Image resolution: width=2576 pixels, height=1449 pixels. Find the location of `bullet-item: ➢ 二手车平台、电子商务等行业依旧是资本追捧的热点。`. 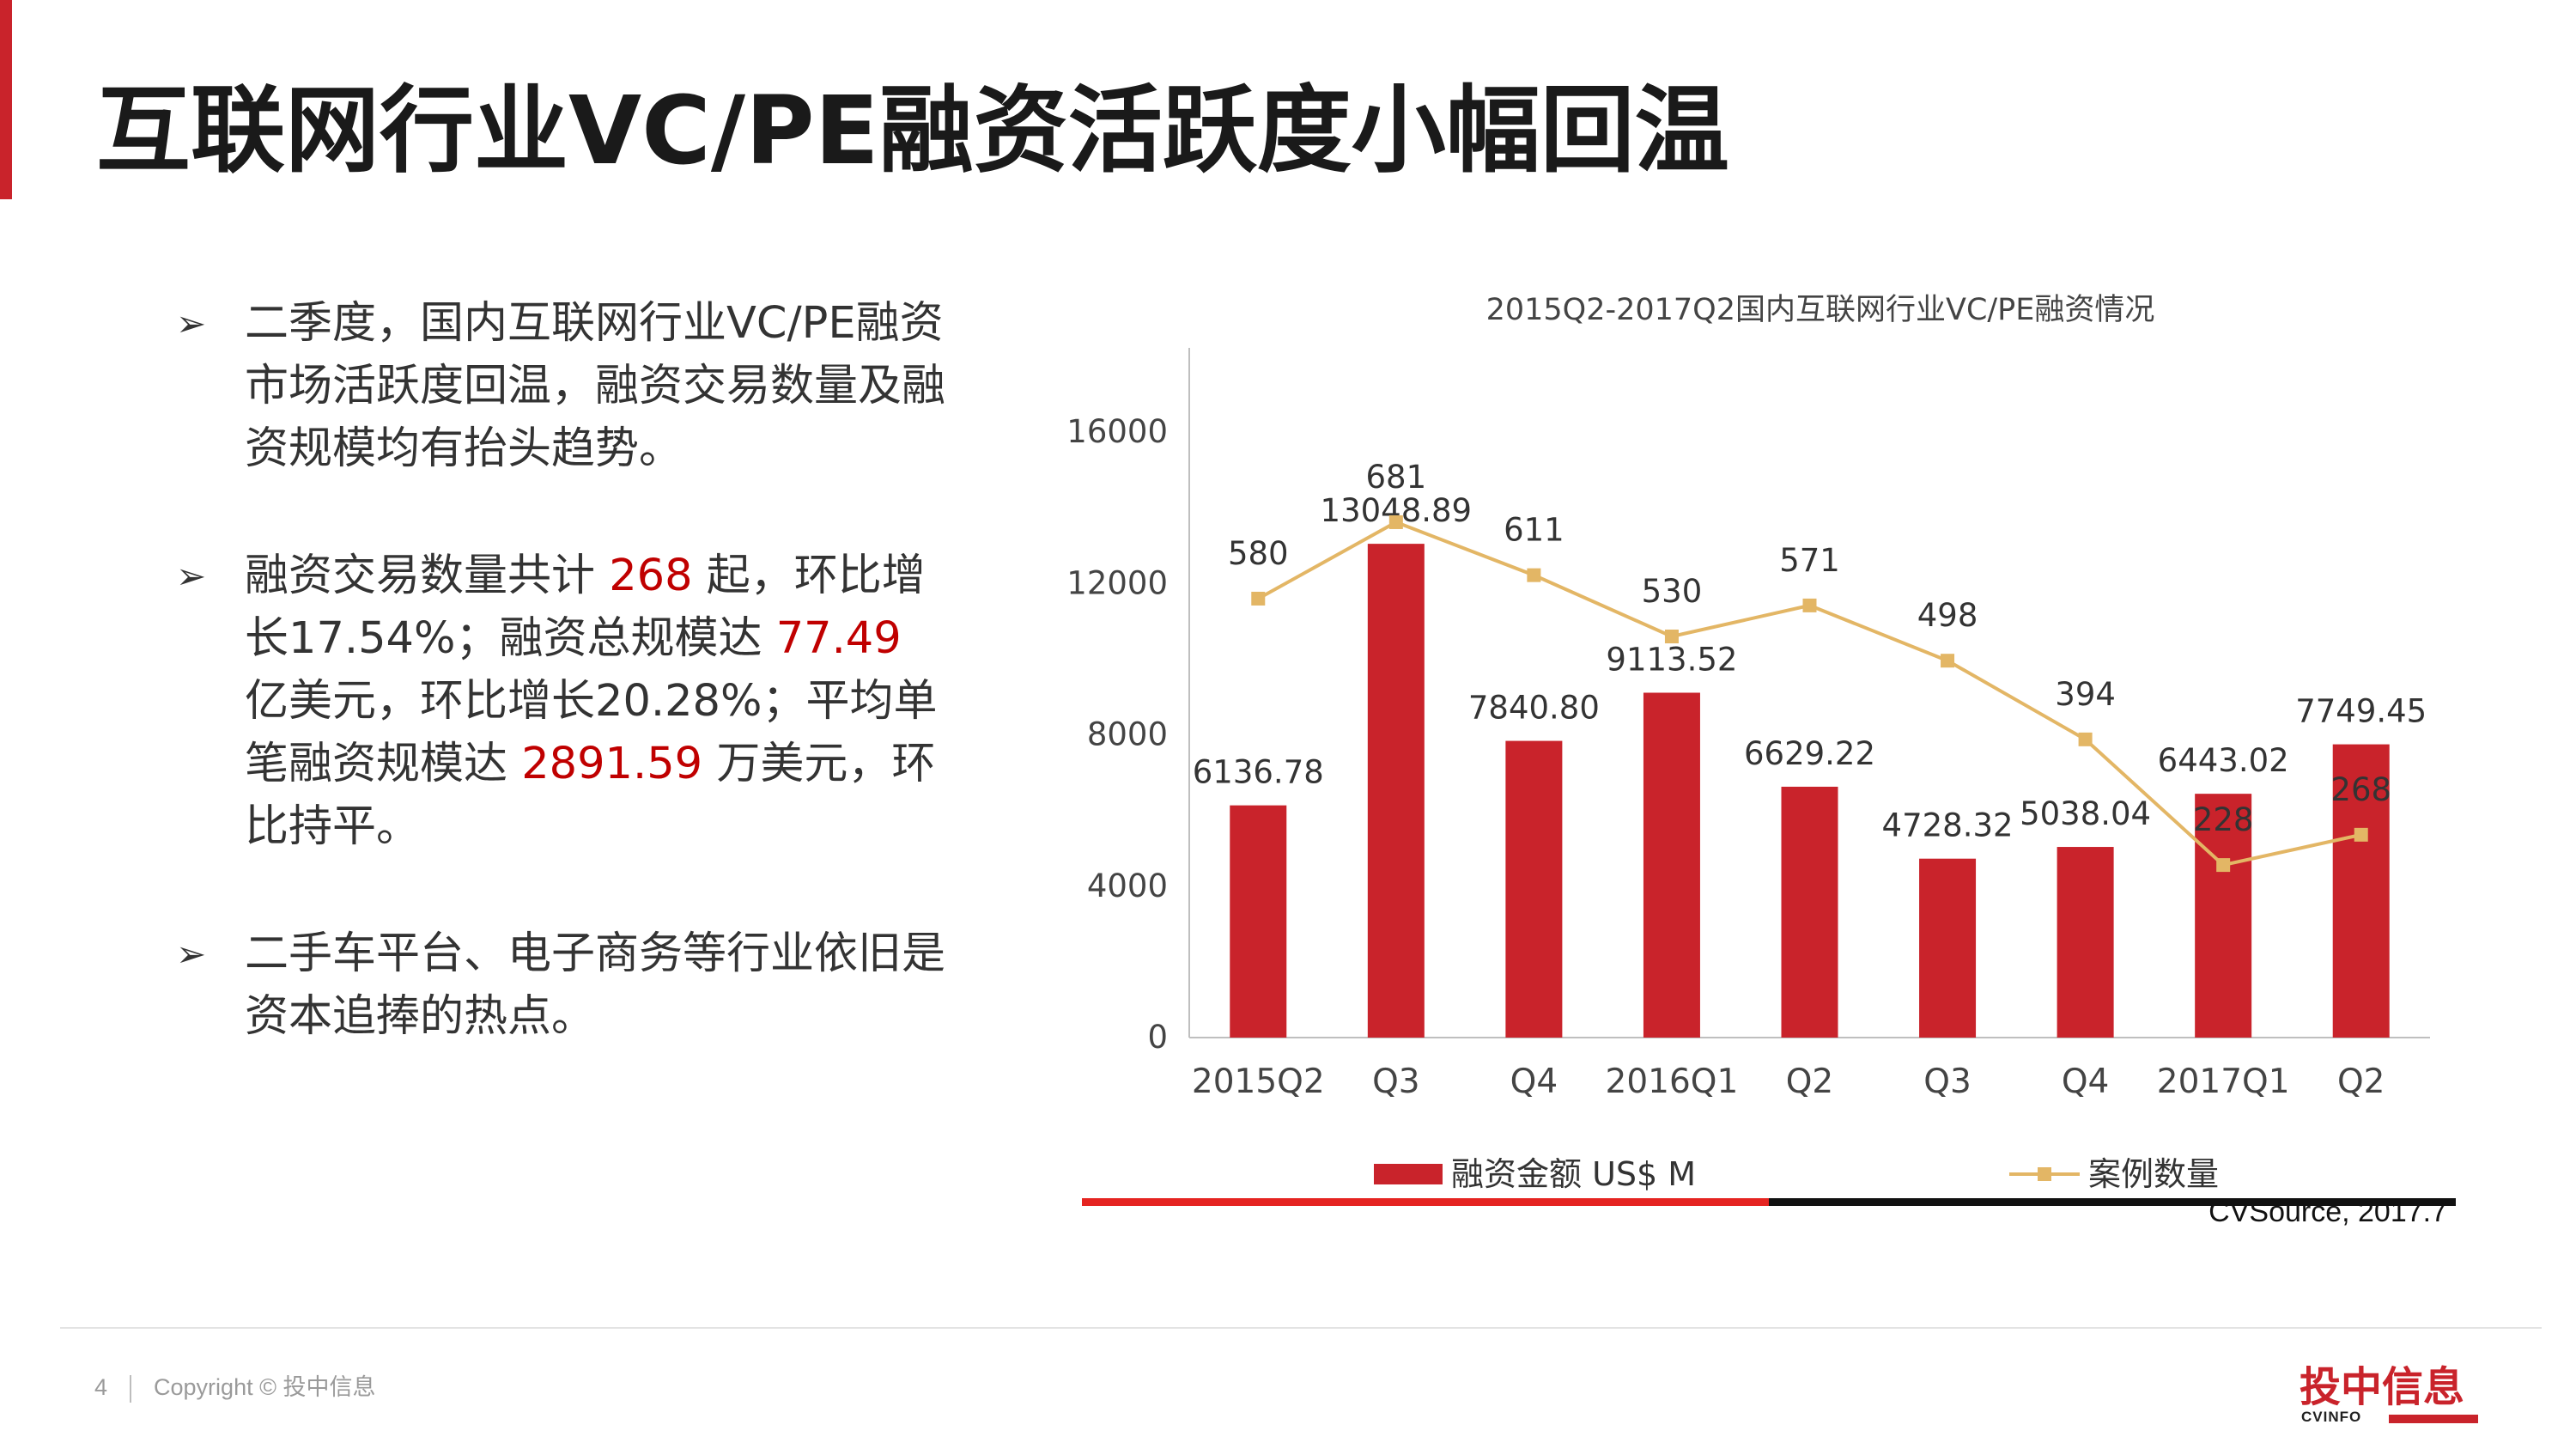

bullet-item: ➢ 二手车平台、电子商务等行业依旧是资本追捧的热点。 is located at coordinates (565, 985).